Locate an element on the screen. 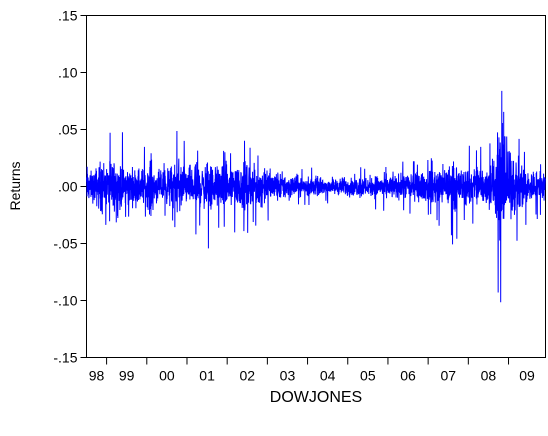 This screenshot has height=436, width=548. x-axis-title: DOWJONES is located at coordinates (316, 397).